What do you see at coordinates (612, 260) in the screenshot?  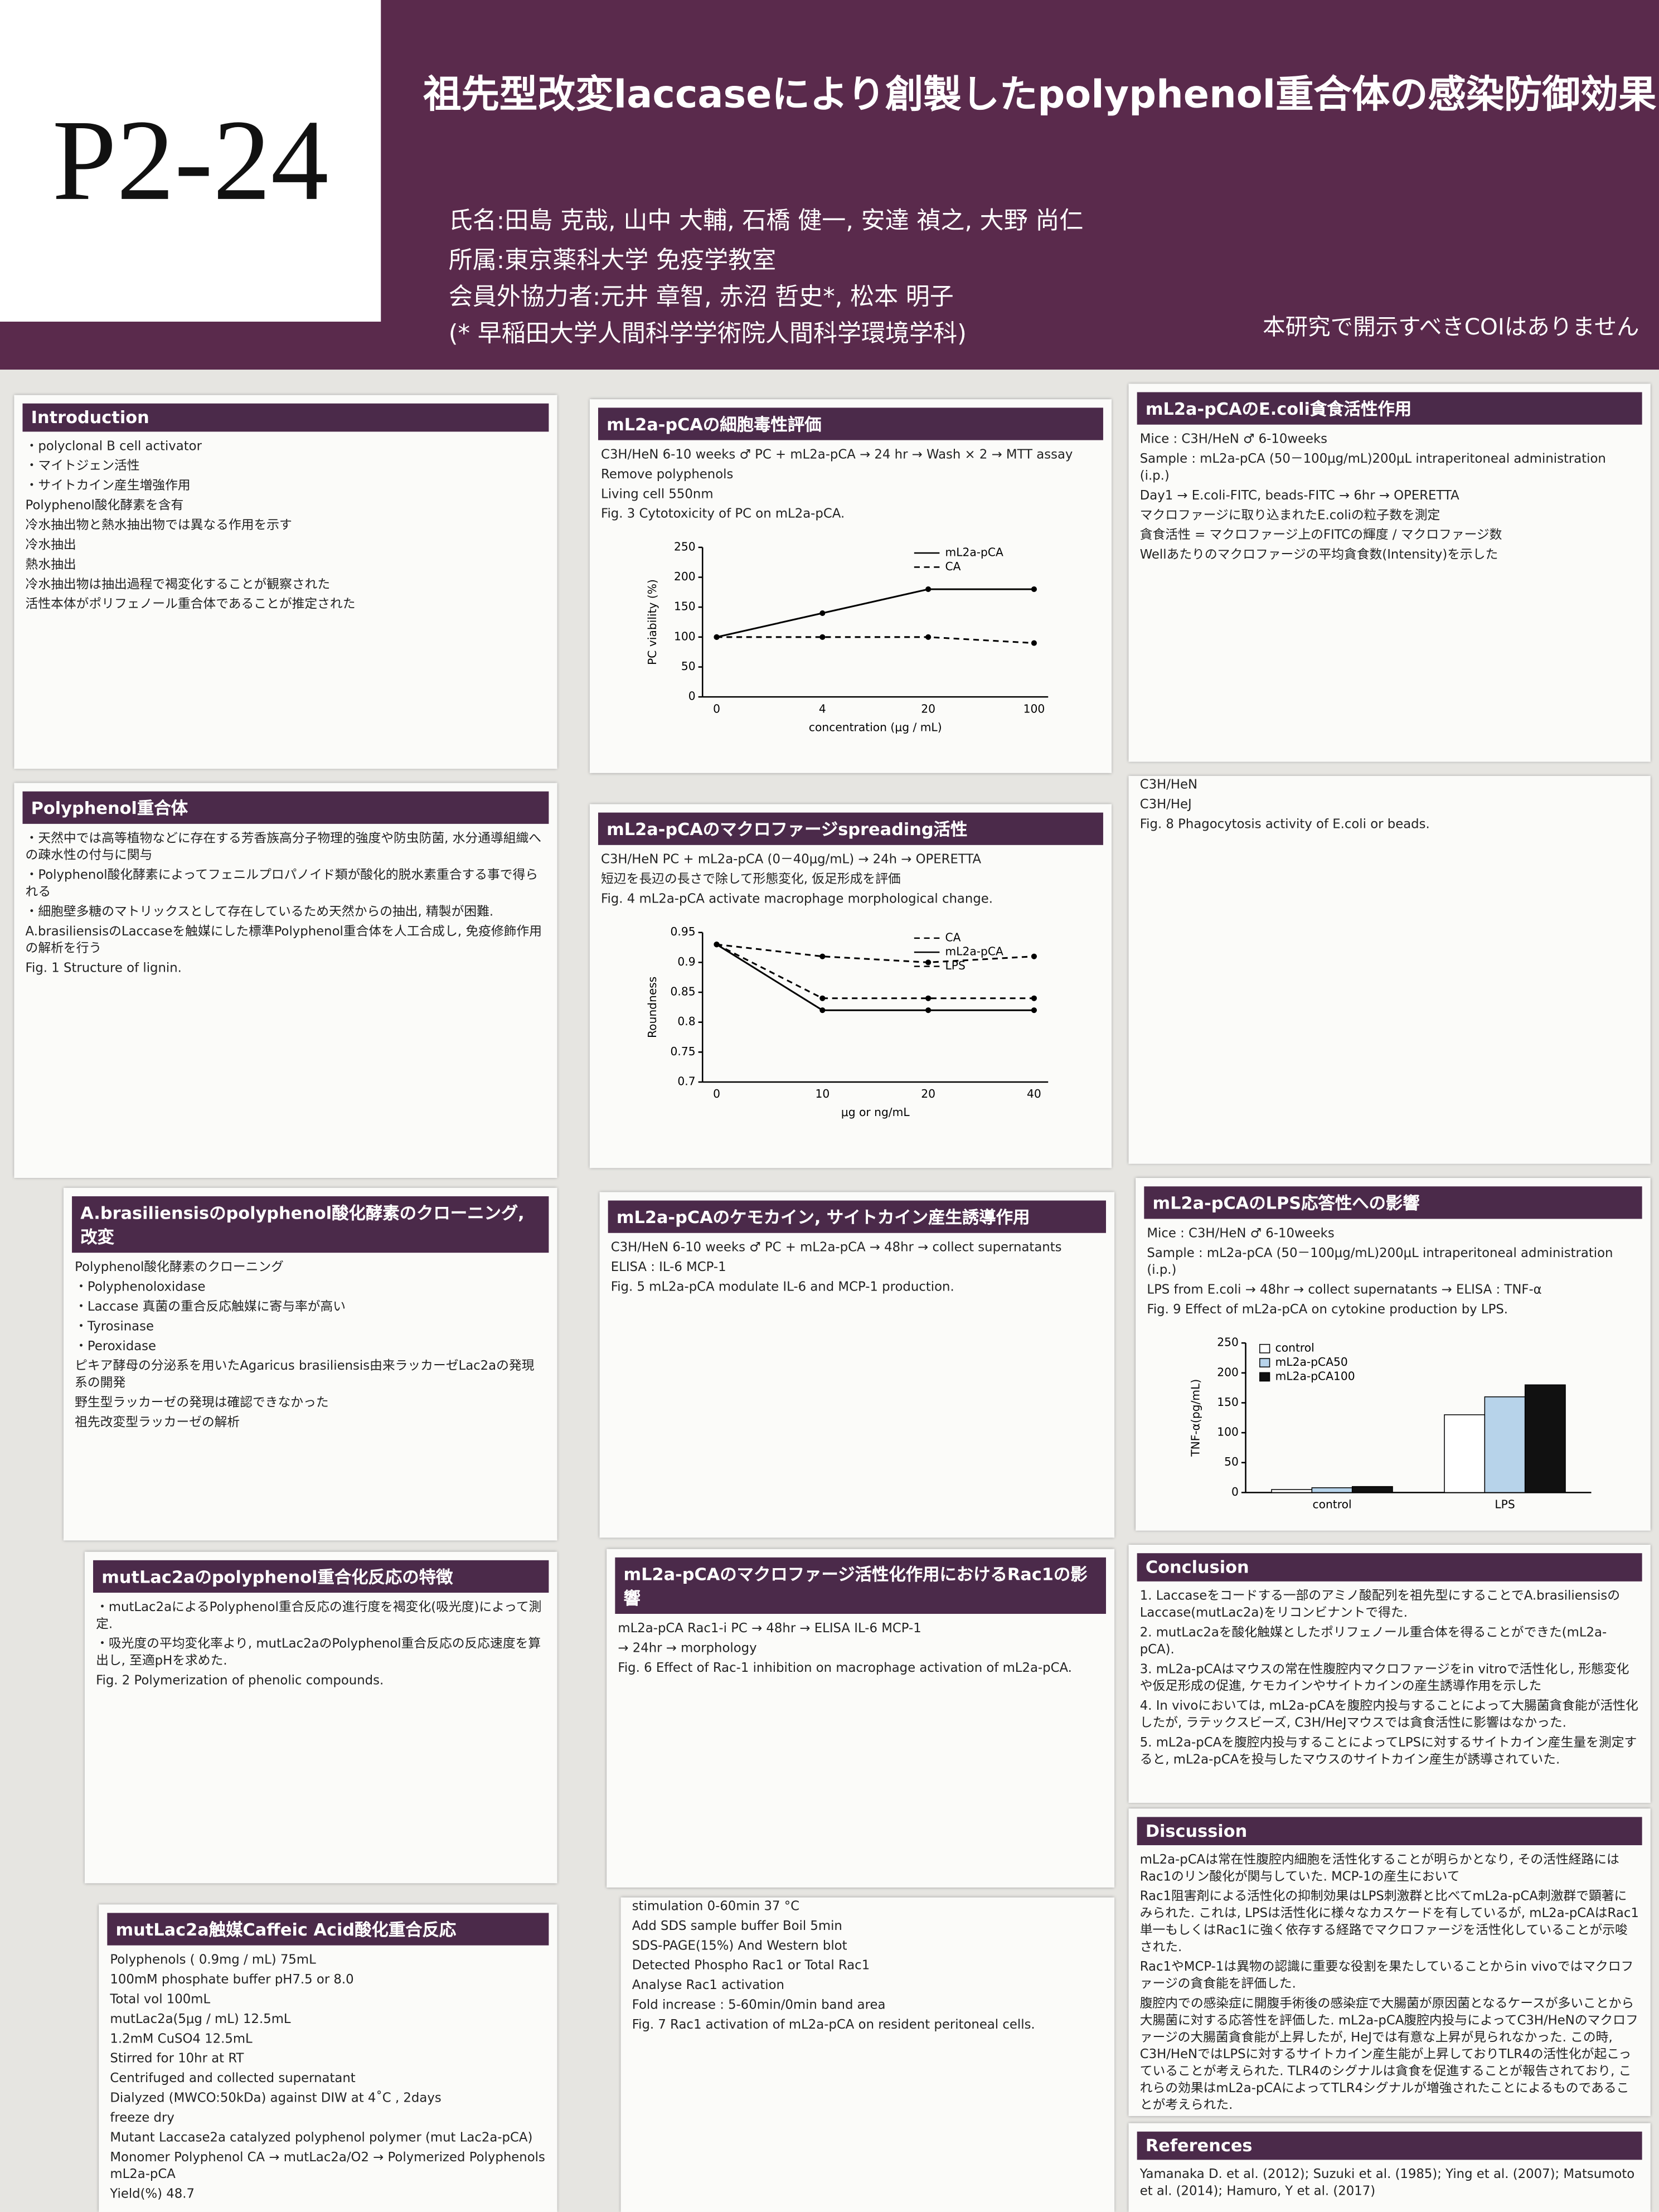 I see `author-line: 所属:東京薬科大学 免疫学教室` at bounding box center [612, 260].